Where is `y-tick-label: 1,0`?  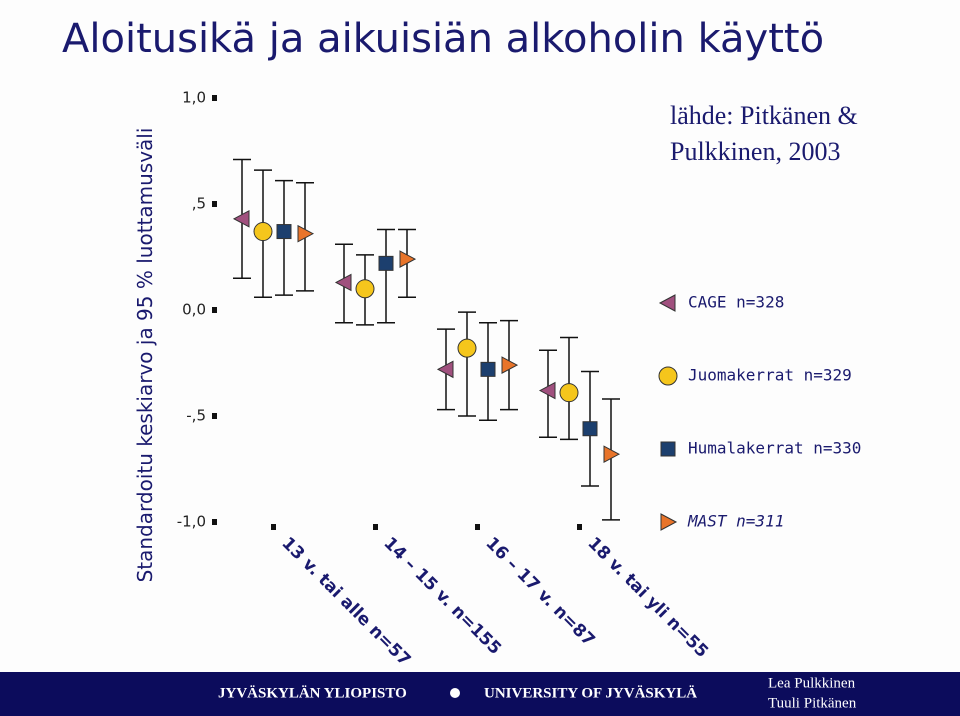
y-tick-label: 1,0 is located at coordinates (194, 98).